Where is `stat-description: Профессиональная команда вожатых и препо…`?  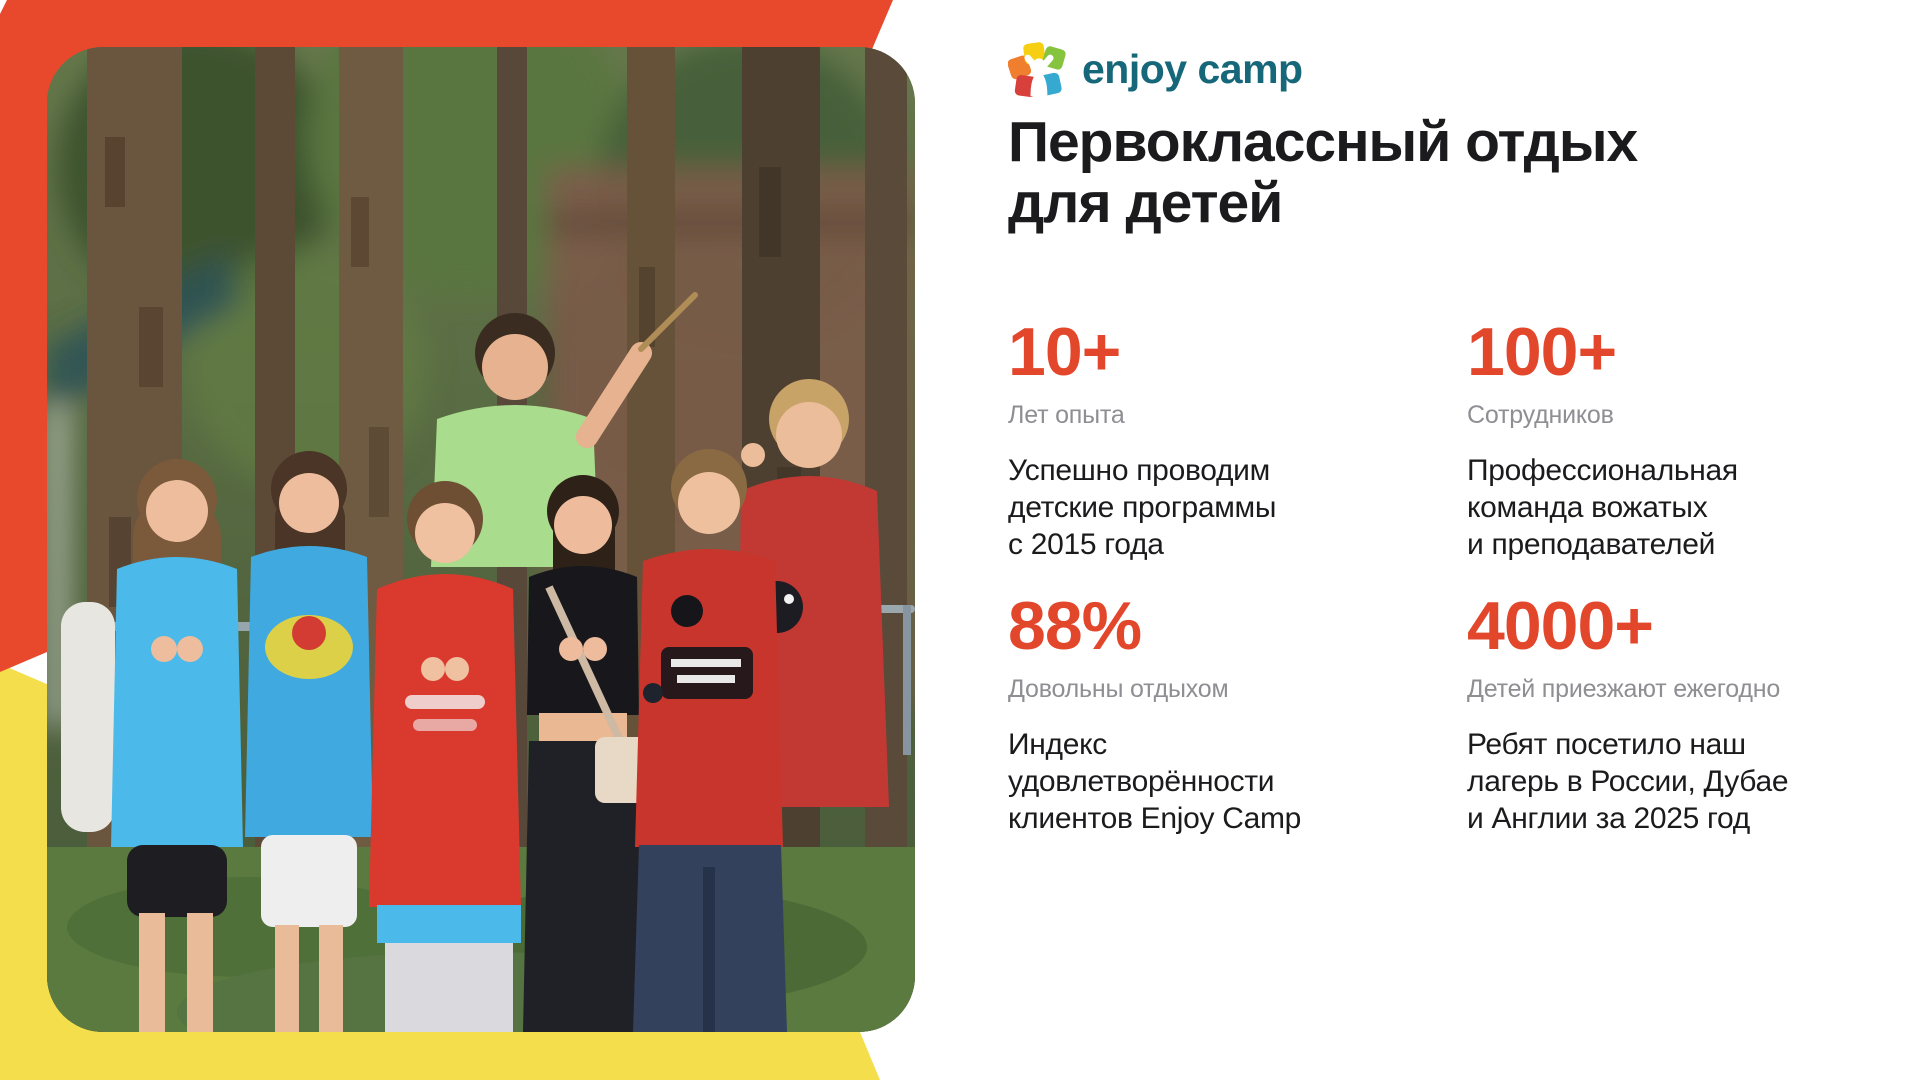
stat-description: Профессиональная команда вожатых и препо… is located at coordinates (1602, 507).